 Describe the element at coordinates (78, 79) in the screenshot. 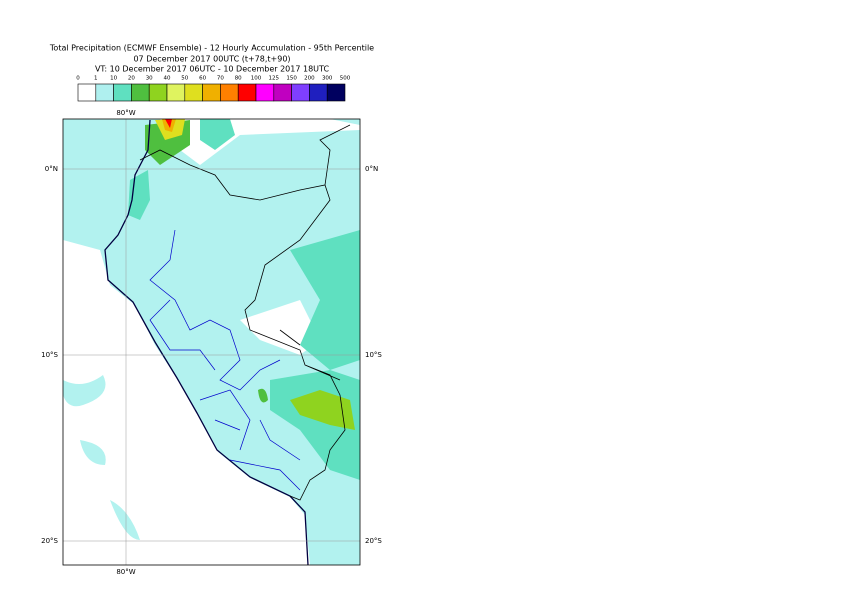

I see `legend-label: 0` at that location.